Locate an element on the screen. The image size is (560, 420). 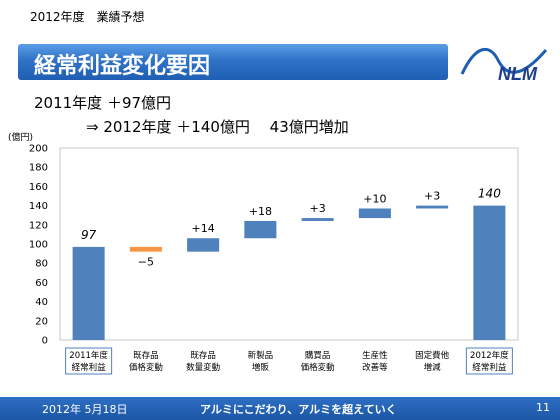
y-tick-label: 20 is located at coordinates (41, 321).